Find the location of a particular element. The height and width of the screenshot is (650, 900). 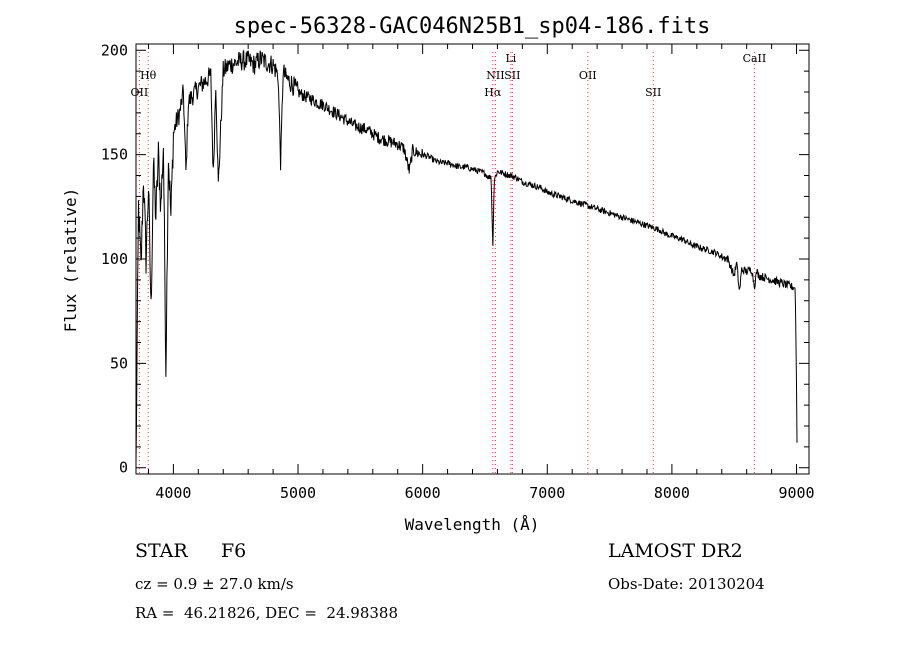

x-tick-label: 7000 is located at coordinates (547, 493).